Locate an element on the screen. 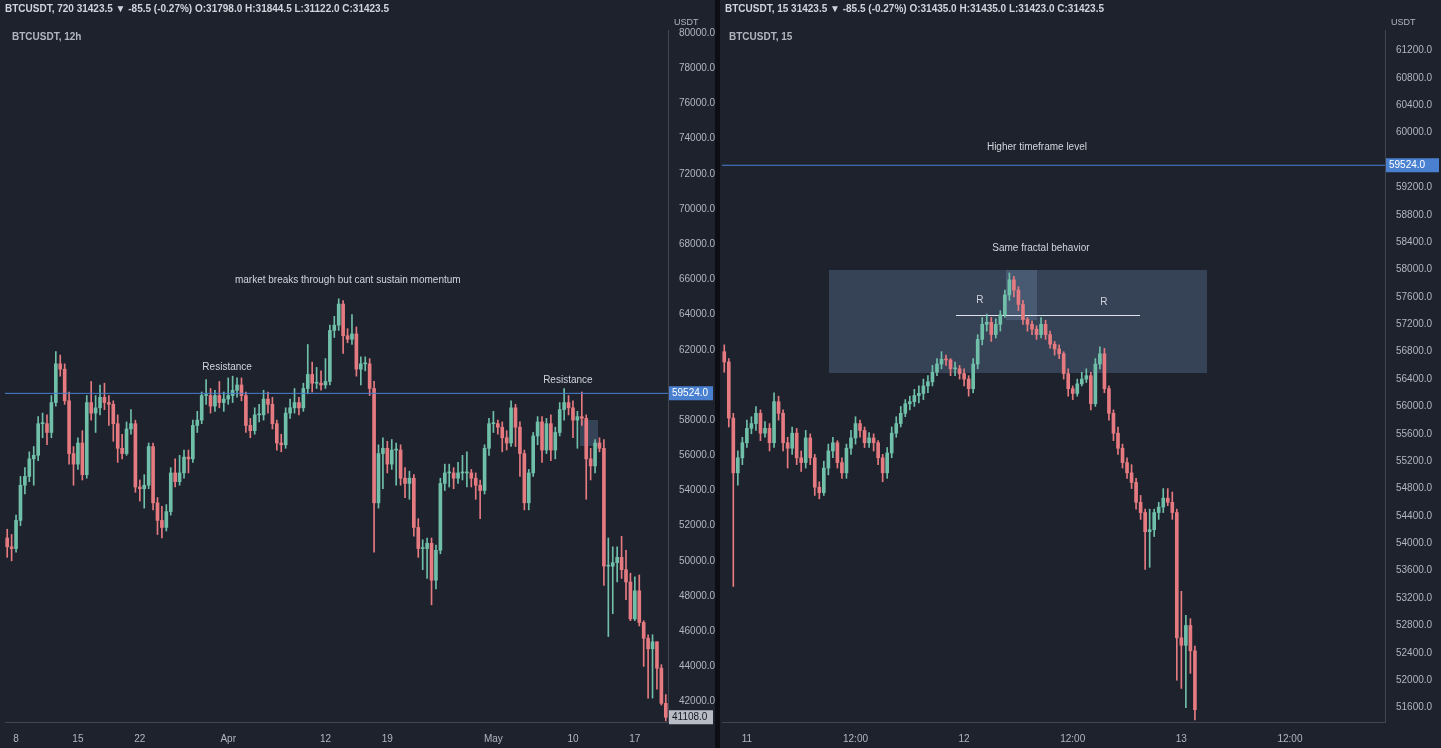 The height and width of the screenshot is (748, 1441). y-tick-label: 72000.0 is located at coordinates (697, 173).